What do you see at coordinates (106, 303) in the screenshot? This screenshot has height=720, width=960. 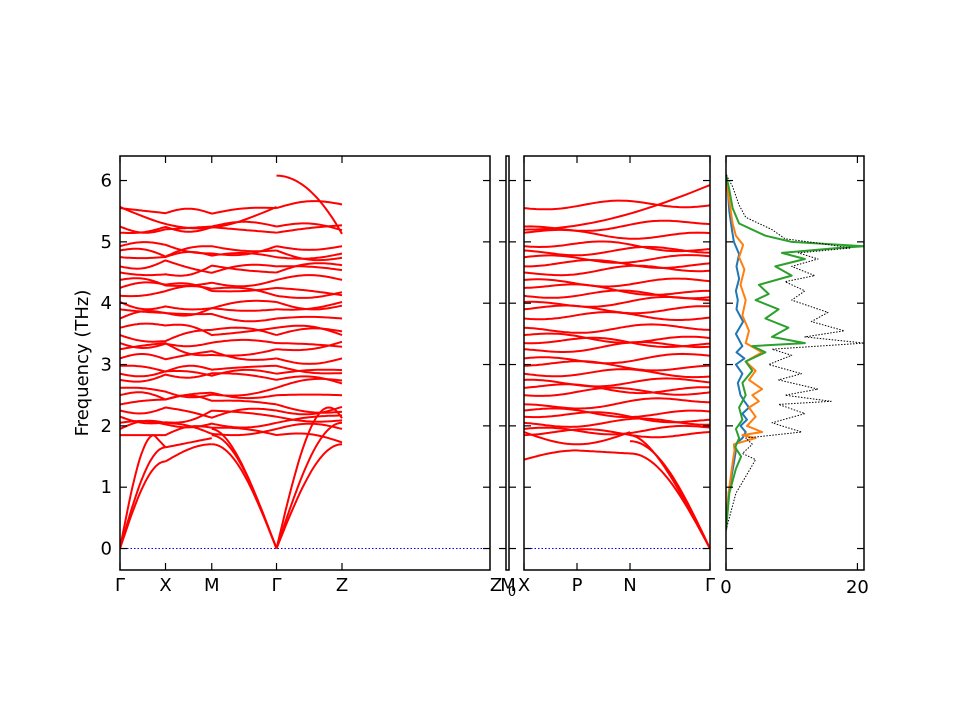 I see `y-tick-label: 4` at bounding box center [106, 303].